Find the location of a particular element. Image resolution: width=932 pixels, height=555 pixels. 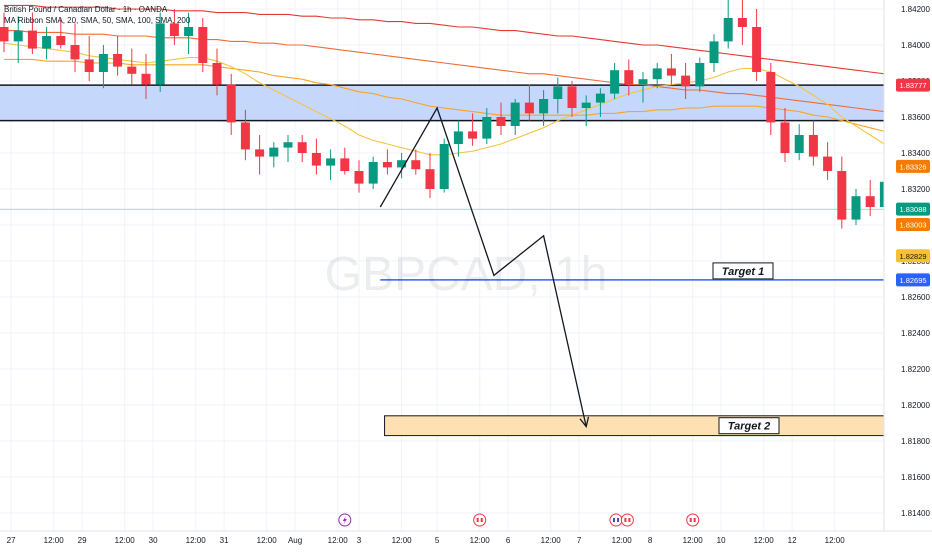

price-badge-text: 1.83088 is located at coordinates (912, 209).